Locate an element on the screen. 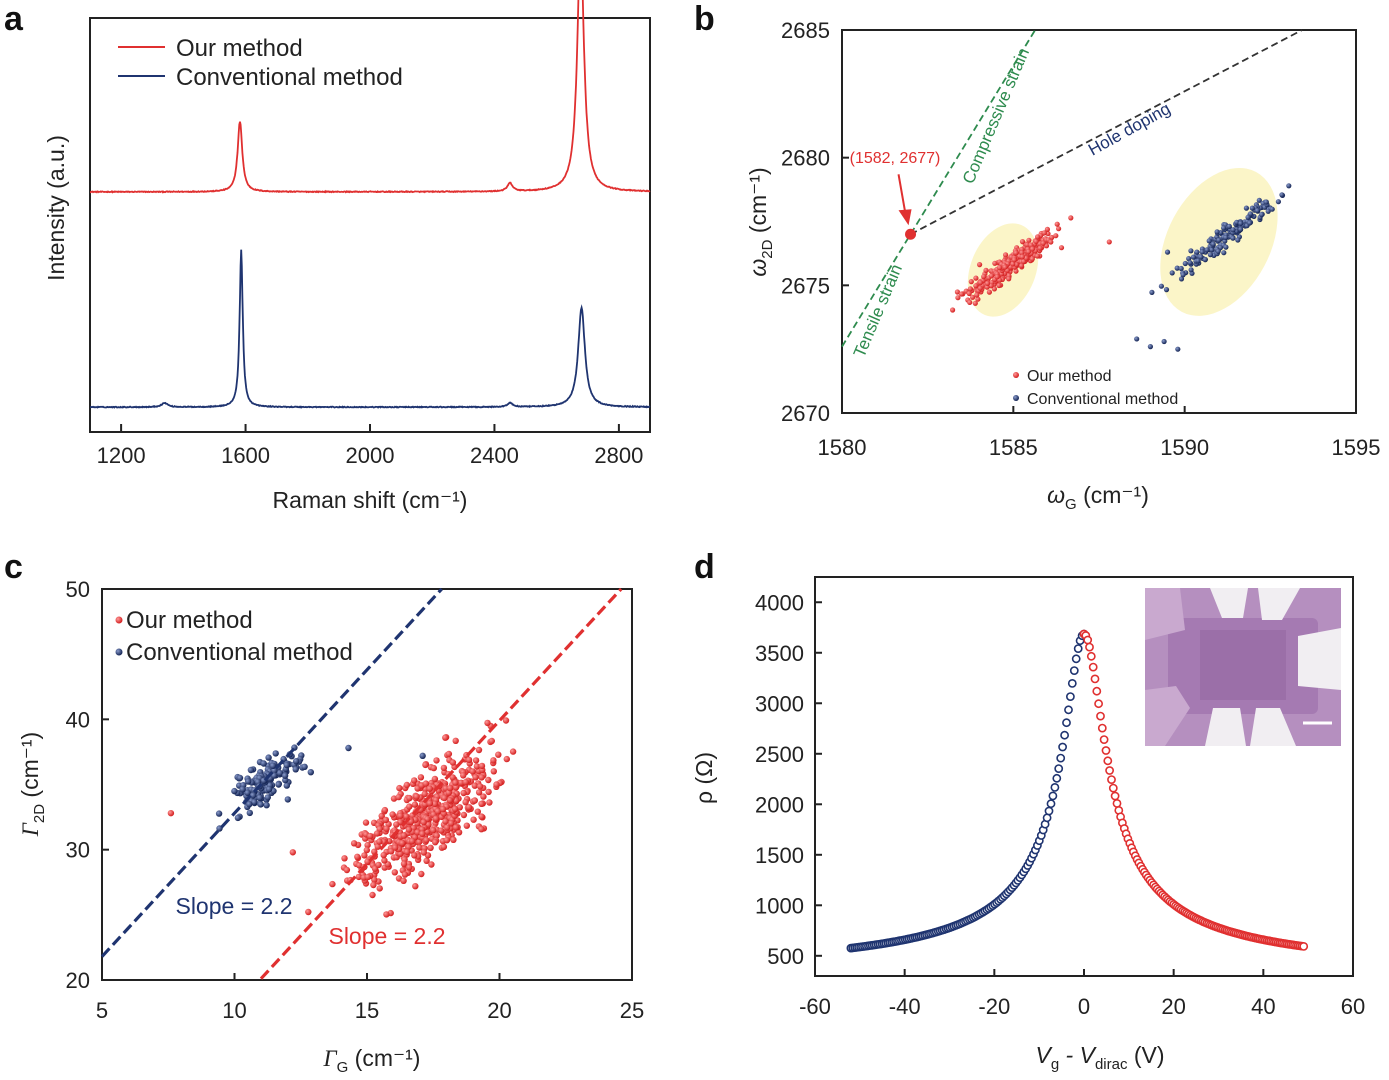  label-hole-doping: Hole doping is located at coordinates (1129, 129).